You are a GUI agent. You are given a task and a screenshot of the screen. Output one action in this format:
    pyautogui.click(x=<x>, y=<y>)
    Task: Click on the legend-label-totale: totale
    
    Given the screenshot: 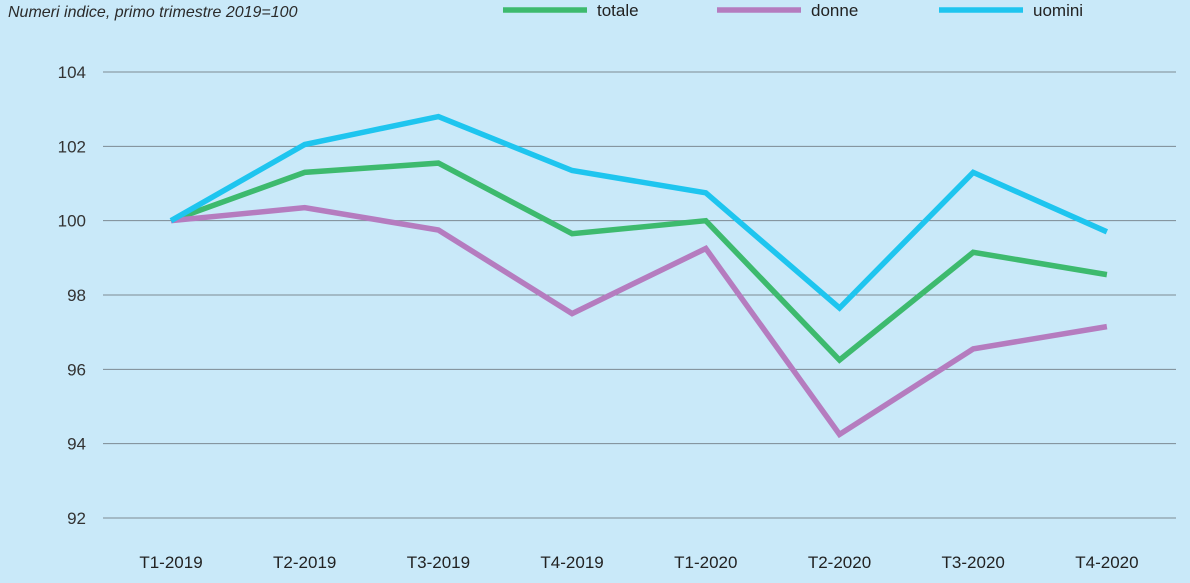 What is the action you would take?
    pyautogui.click(x=618, y=10)
    